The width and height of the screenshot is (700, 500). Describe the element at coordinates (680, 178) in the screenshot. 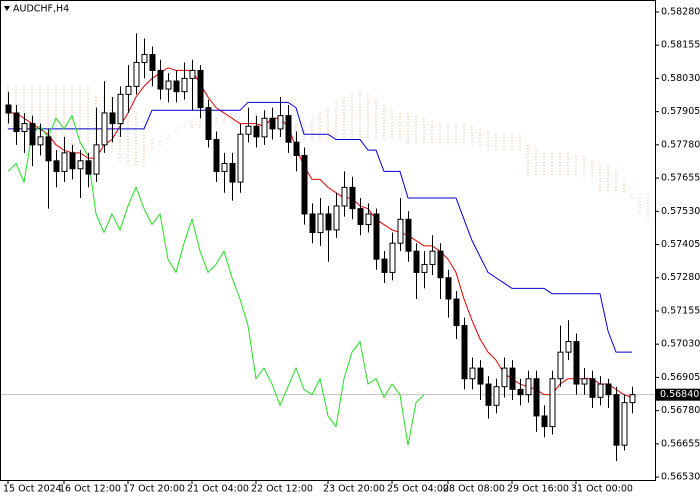

I see `y-tick-label: 0.57655` at that location.